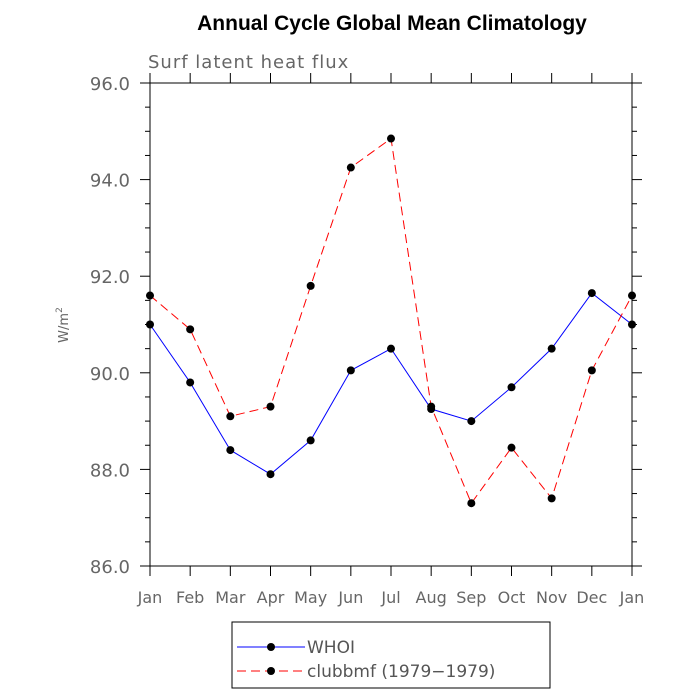 This screenshot has height=700, width=700. I want to click on x-tick-label: Jun, so click(350, 597).